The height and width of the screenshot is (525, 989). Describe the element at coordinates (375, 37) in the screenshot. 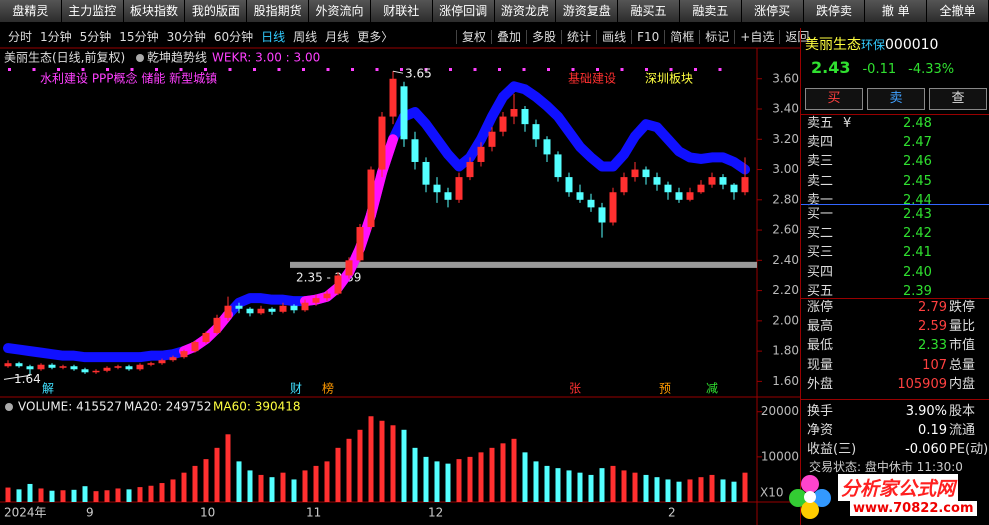

I see `period-tab: 更多〉` at that location.